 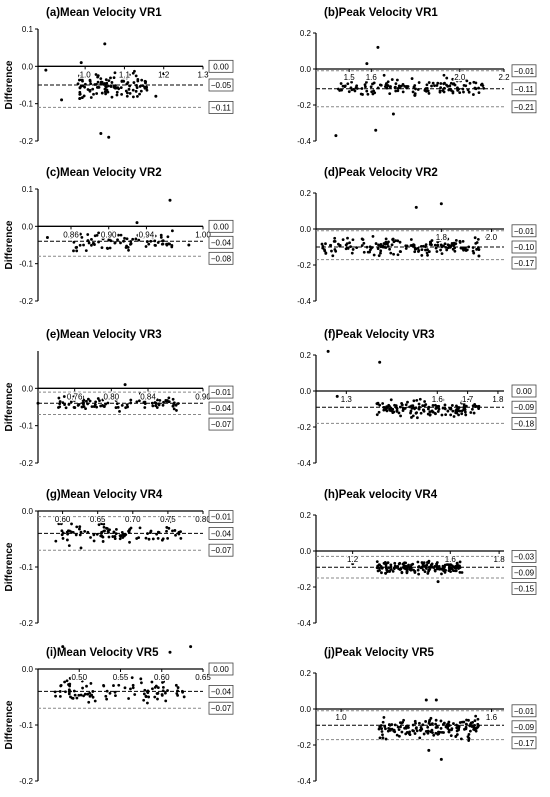 I want to click on x-tick-label: 1.8, so click(x=442, y=237).